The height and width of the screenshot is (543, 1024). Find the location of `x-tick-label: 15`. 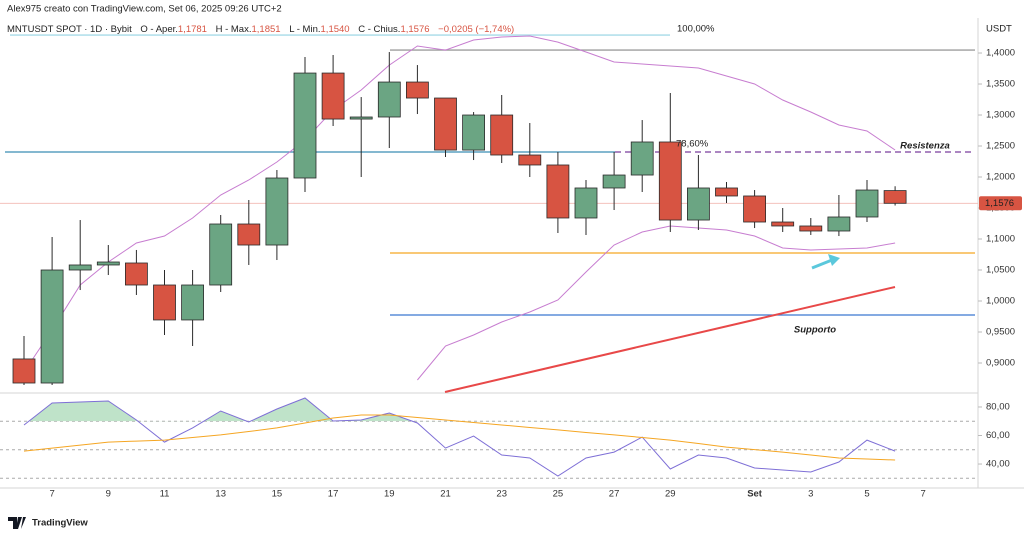

x-tick-label: 15 is located at coordinates (277, 494).